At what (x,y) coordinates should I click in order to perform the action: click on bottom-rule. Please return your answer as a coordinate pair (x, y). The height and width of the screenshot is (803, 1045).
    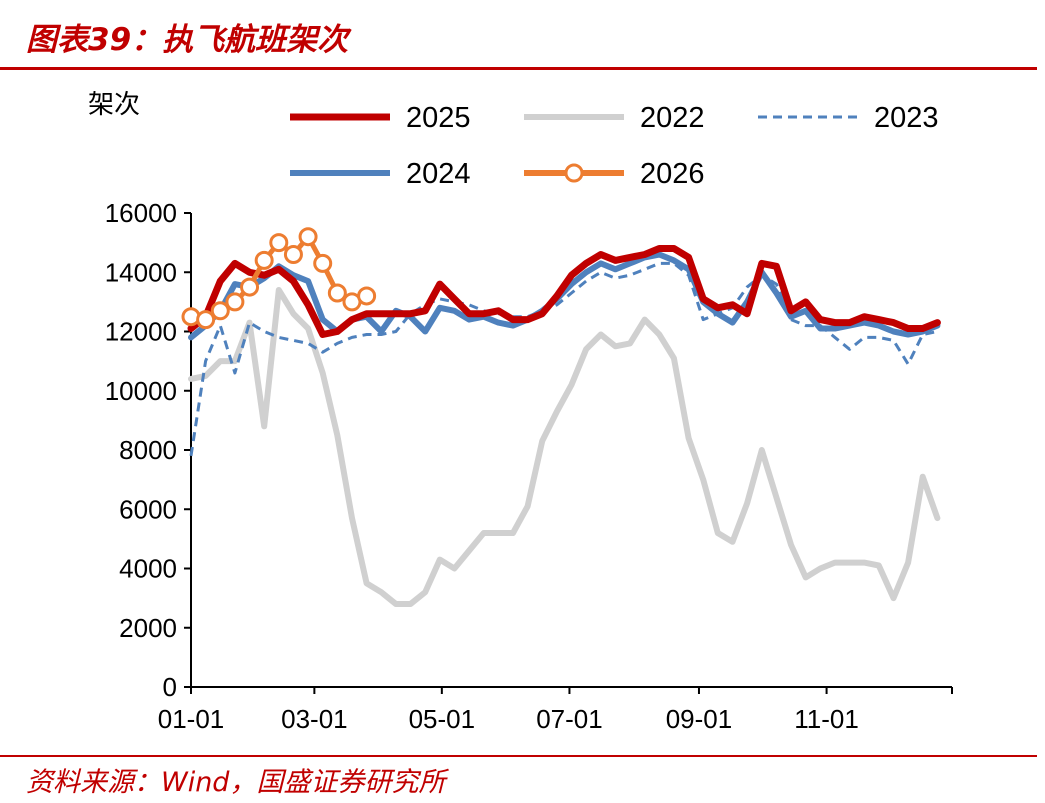
    Looking at the image, I should click on (518, 756).